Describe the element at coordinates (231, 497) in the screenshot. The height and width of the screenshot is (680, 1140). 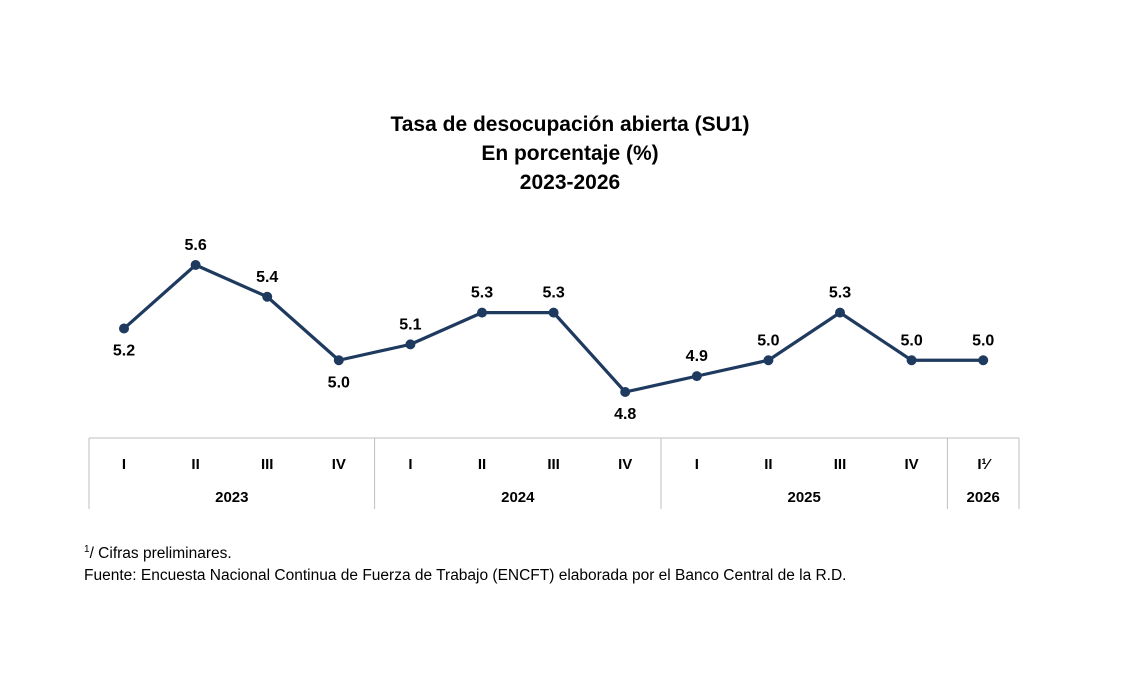
I see `group-label-2023: 2023` at that location.